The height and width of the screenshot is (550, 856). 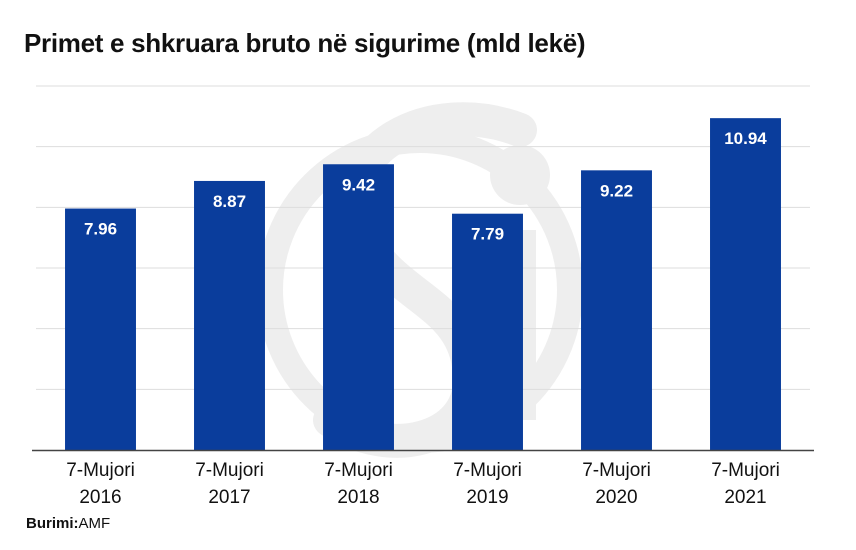 What do you see at coordinates (52, 523) in the screenshot?
I see `source-label: Burimi:` at bounding box center [52, 523].